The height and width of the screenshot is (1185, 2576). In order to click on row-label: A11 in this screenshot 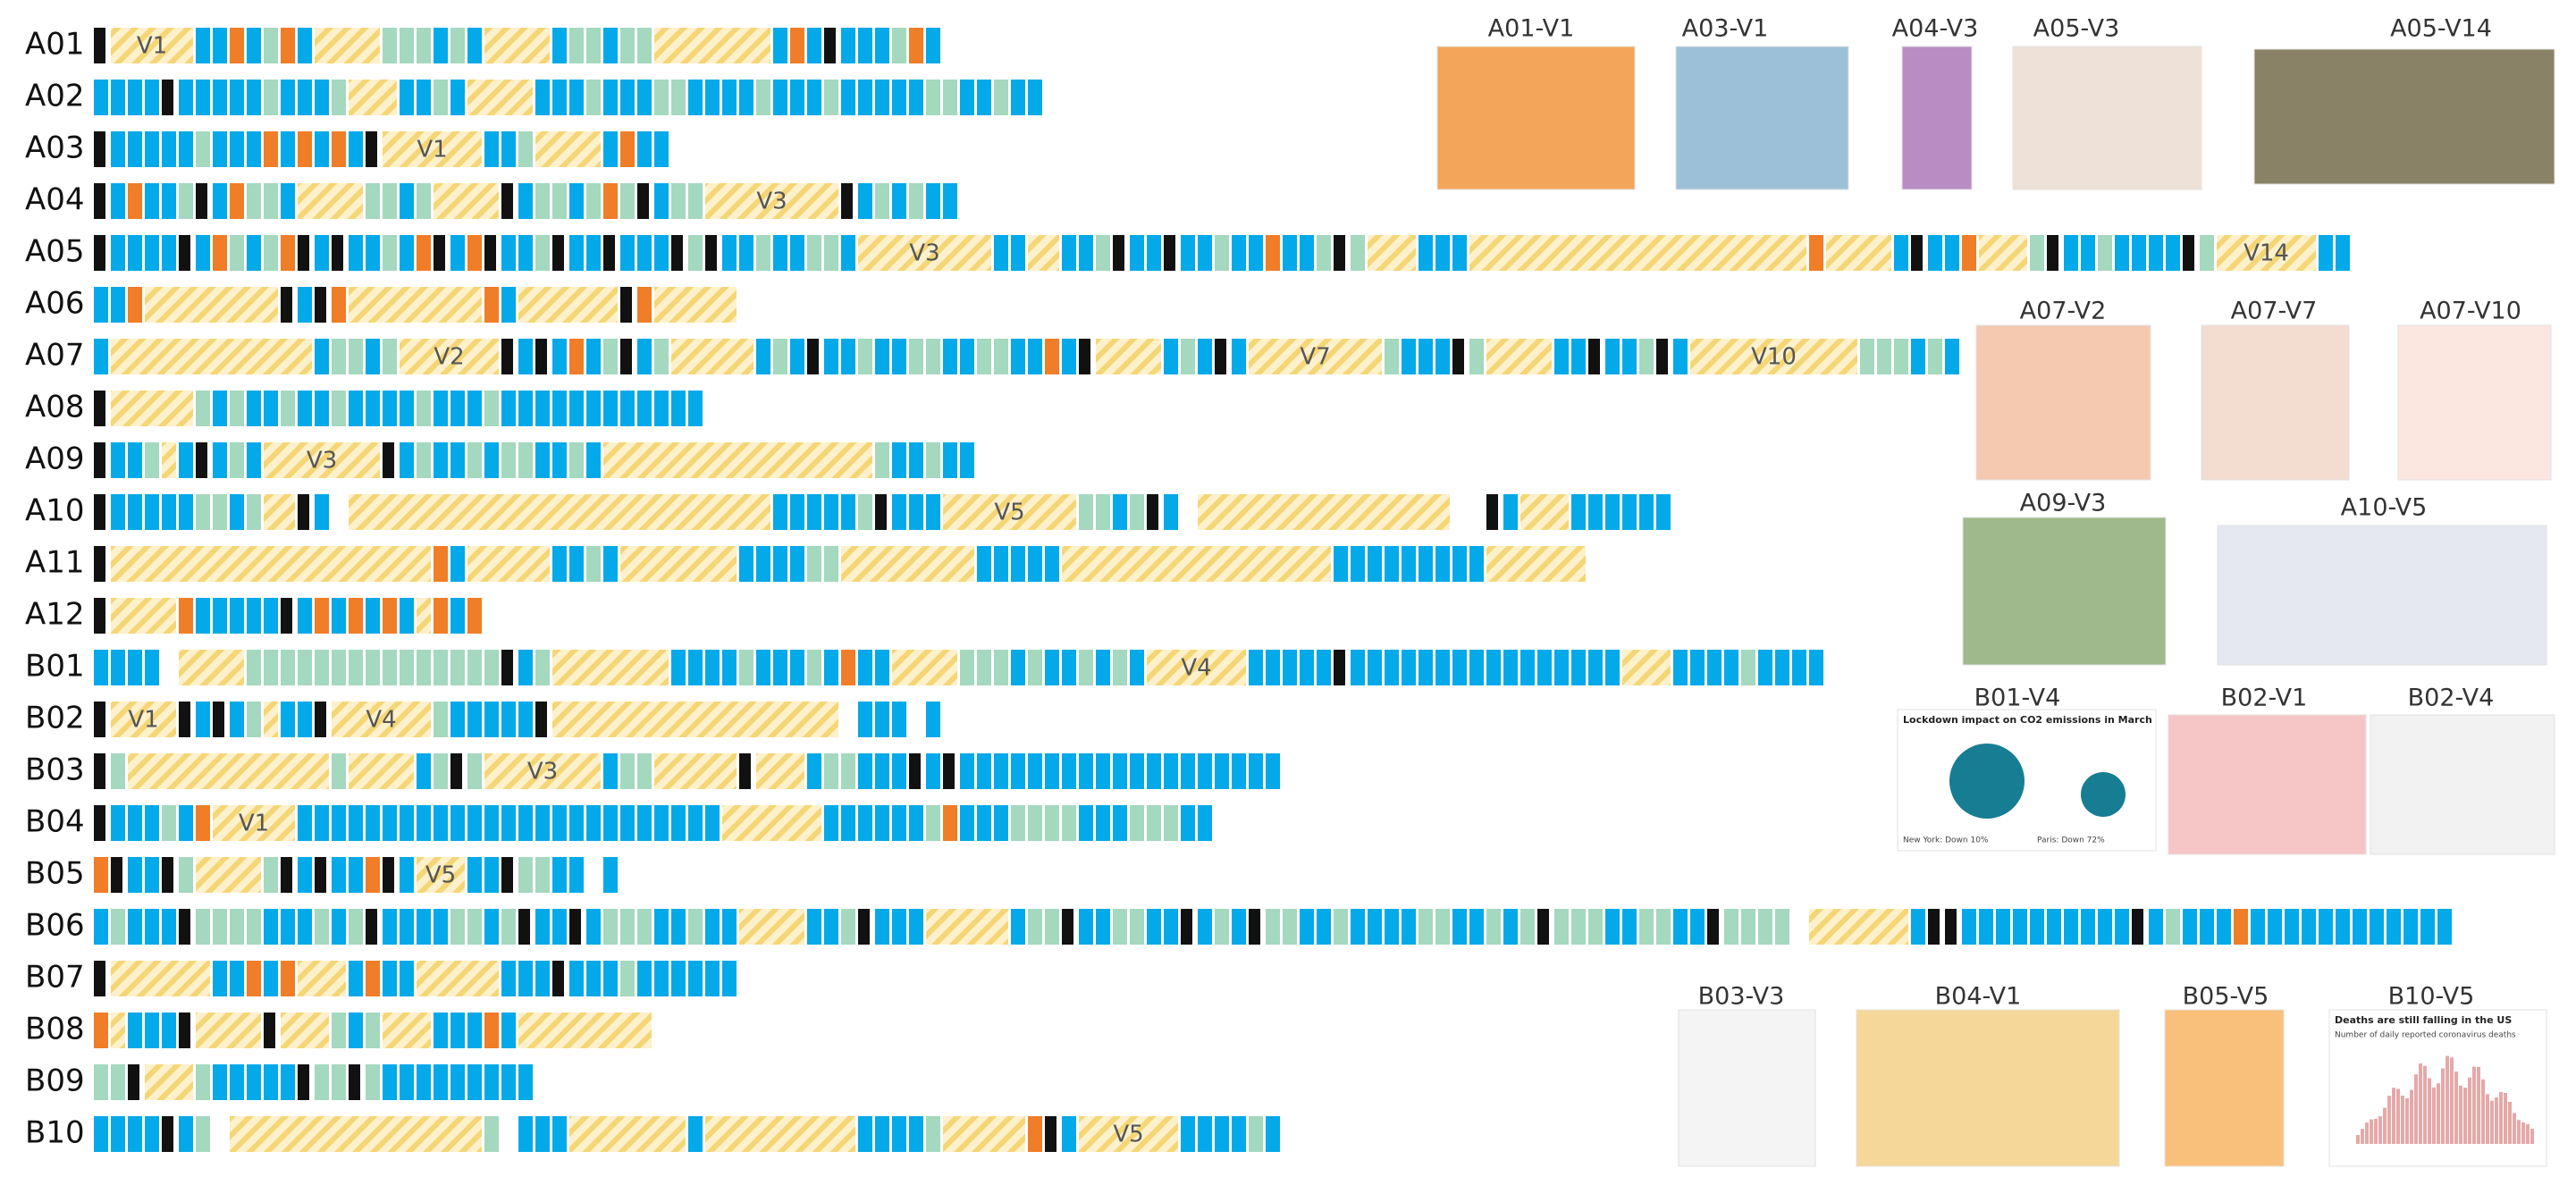, I will do `click(55, 563)`.